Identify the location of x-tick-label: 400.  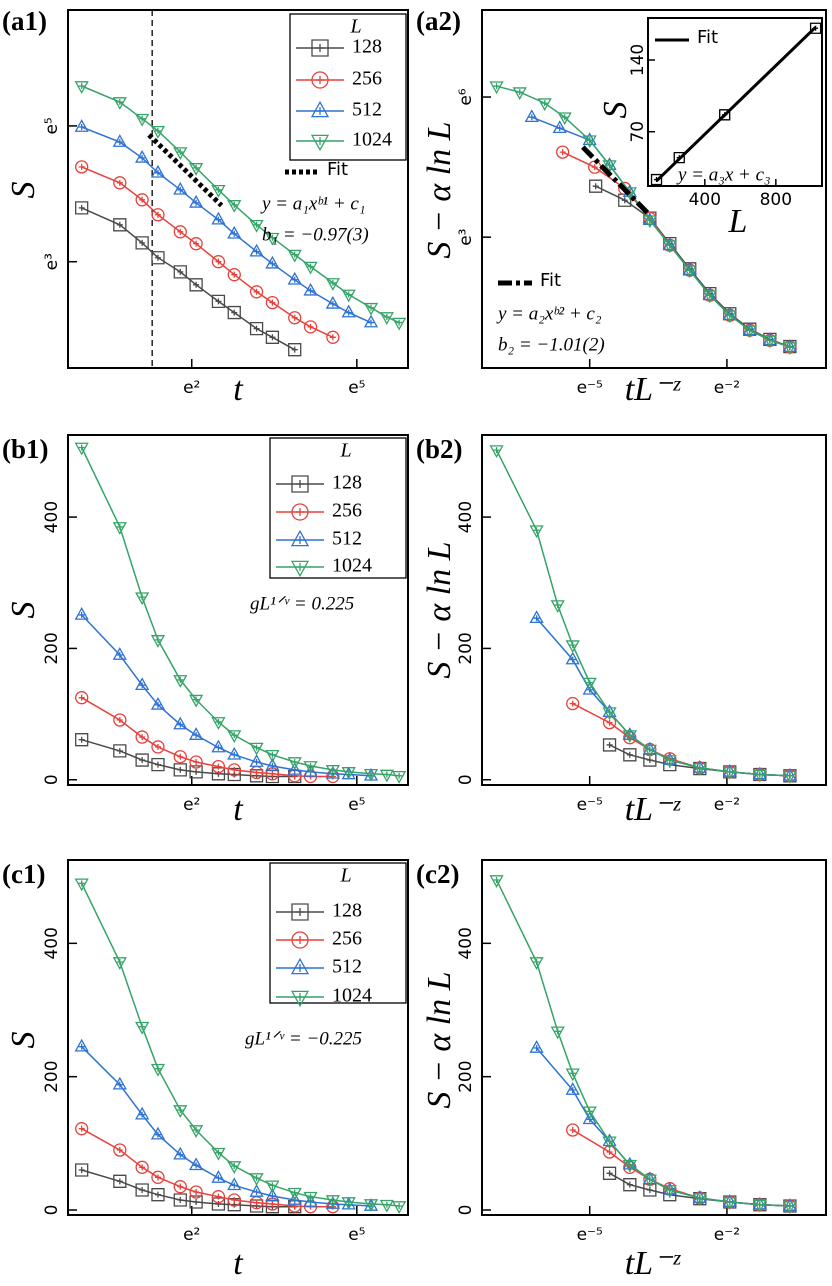
(705, 200).